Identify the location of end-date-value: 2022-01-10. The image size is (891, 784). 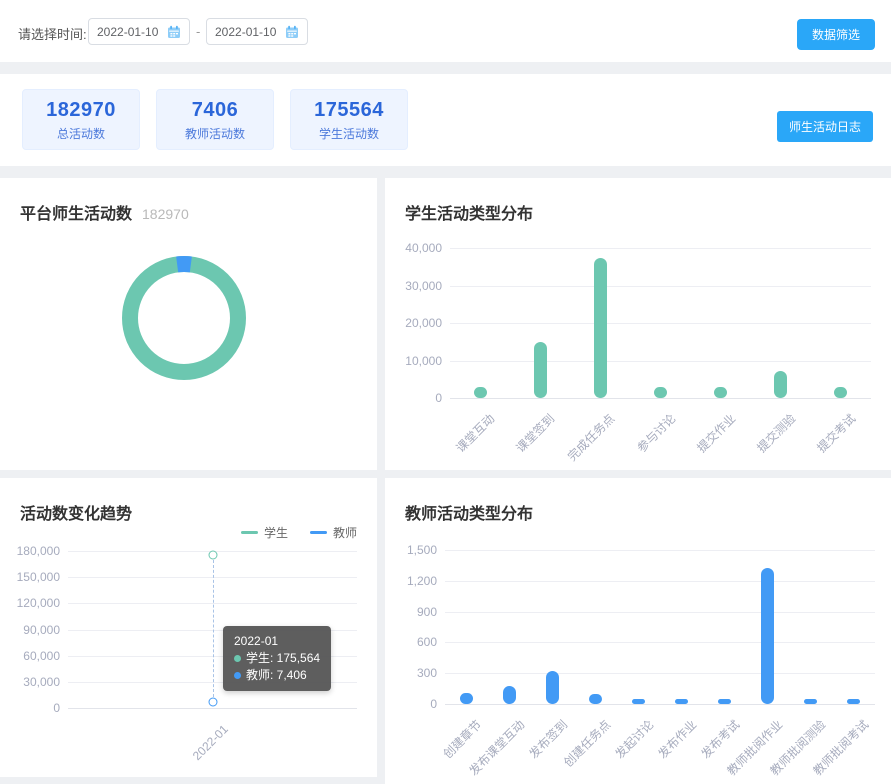
(246, 31).